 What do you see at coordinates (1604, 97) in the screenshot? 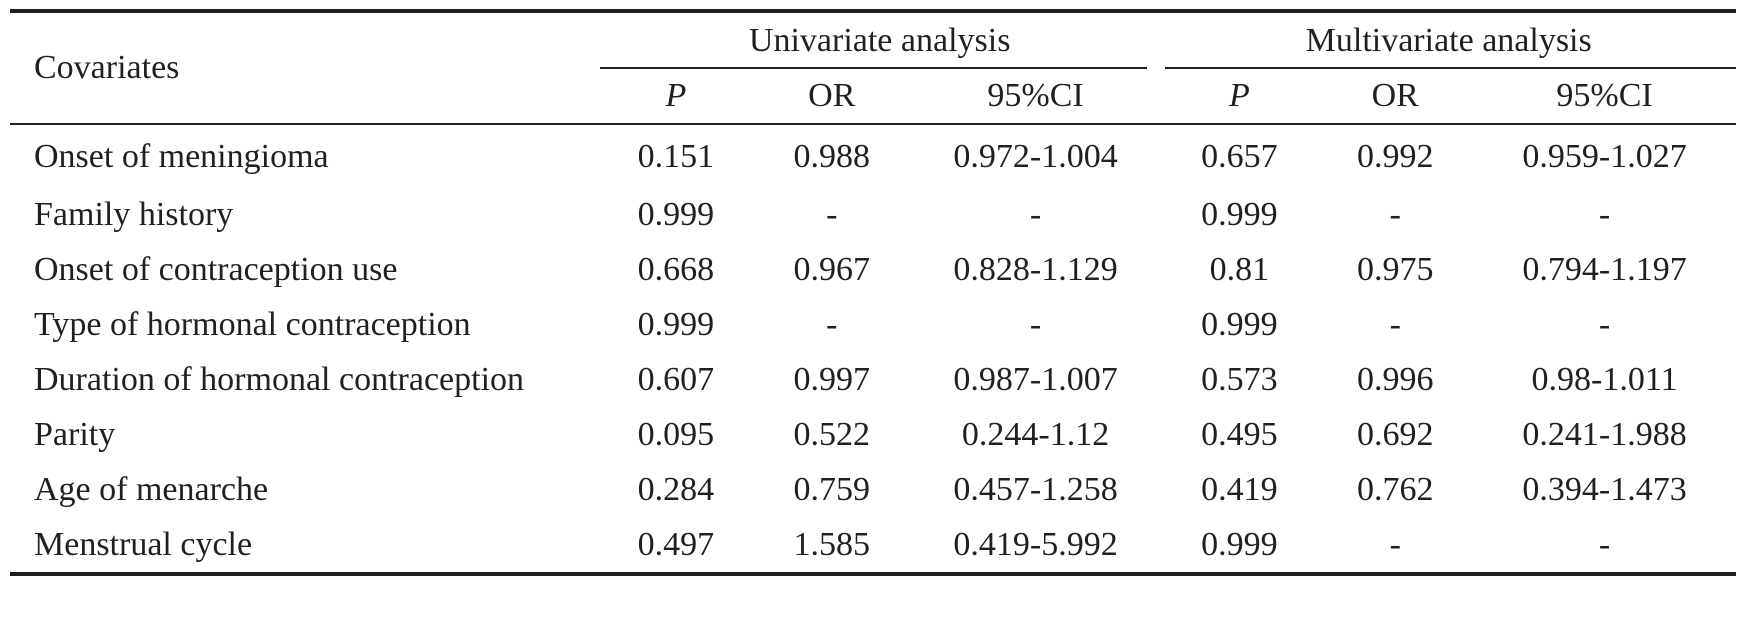
I see `multivariate-ci-header: 95%CI` at bounding box center [1604, 97].